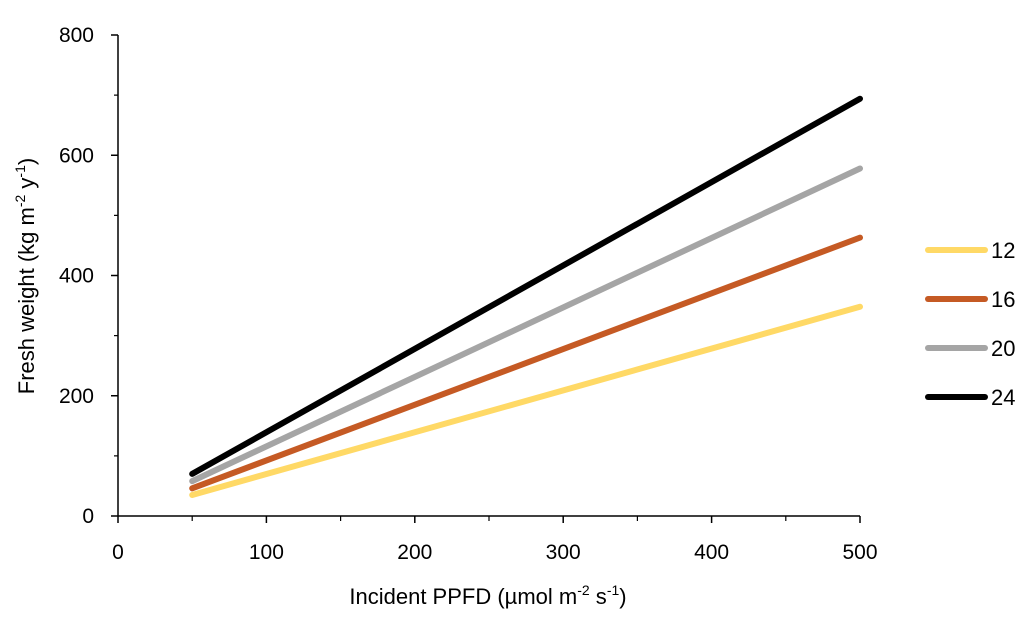 Image resolution: width=1029 pixels, height=618 pixels. Describe the element at coordinates (26, 186) in the screenshot. I see `y-axis-title-mid: y` at that location.